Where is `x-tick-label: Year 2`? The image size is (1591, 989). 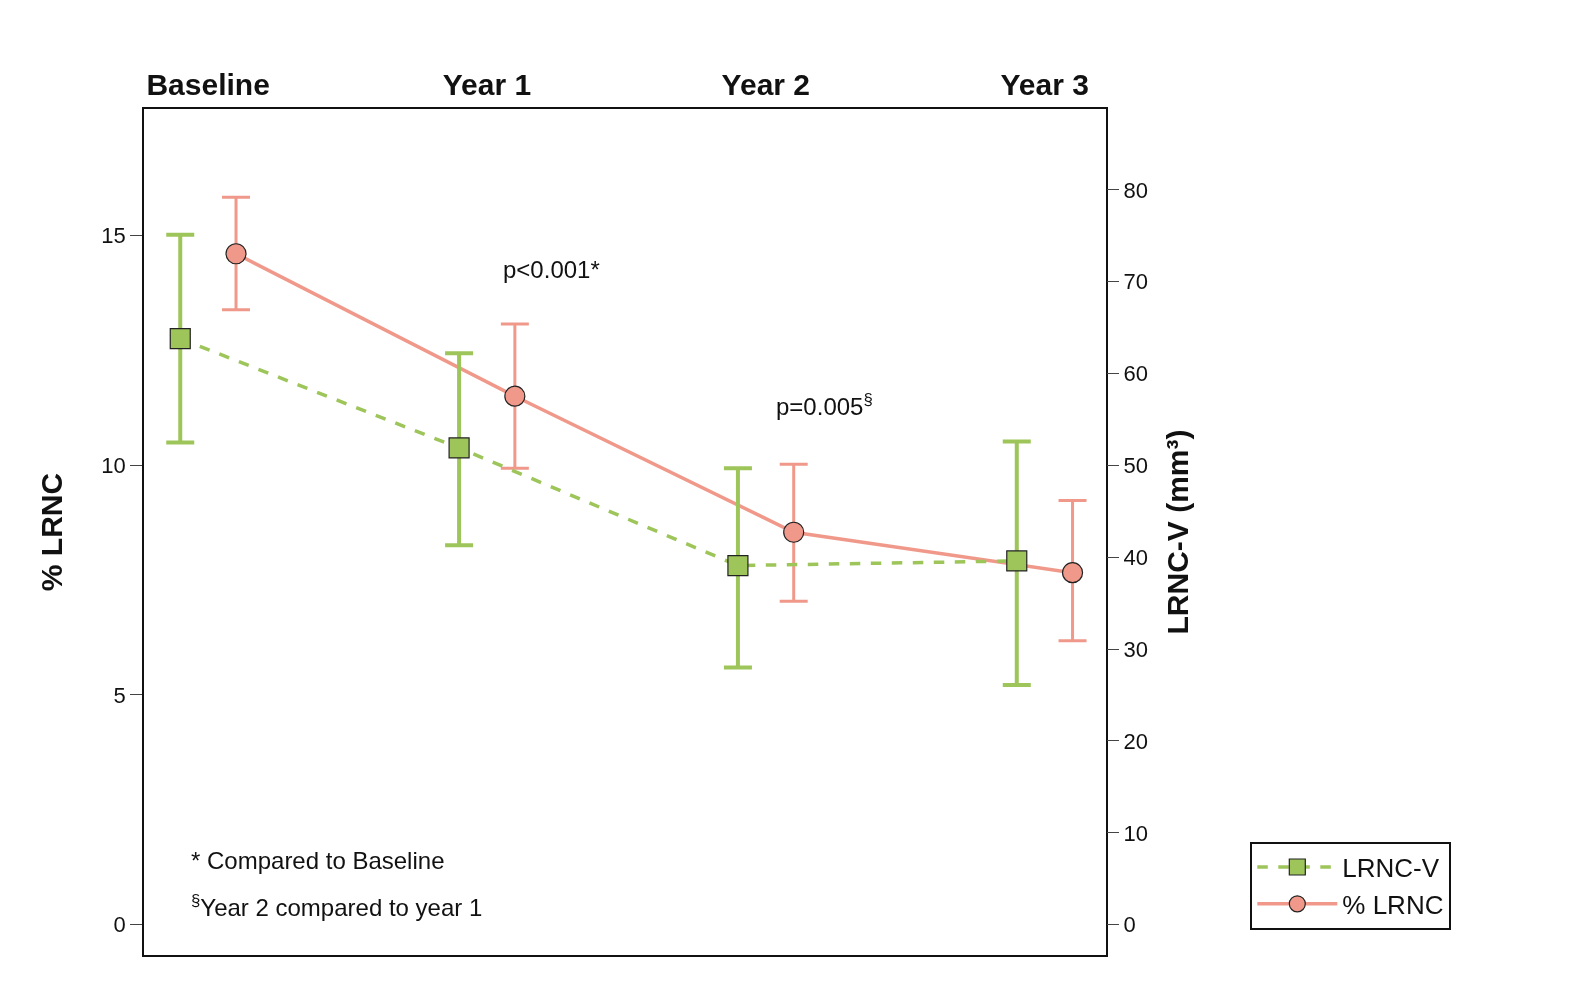
x-tick-label: Year 2 is located at coordinates (766, 85).